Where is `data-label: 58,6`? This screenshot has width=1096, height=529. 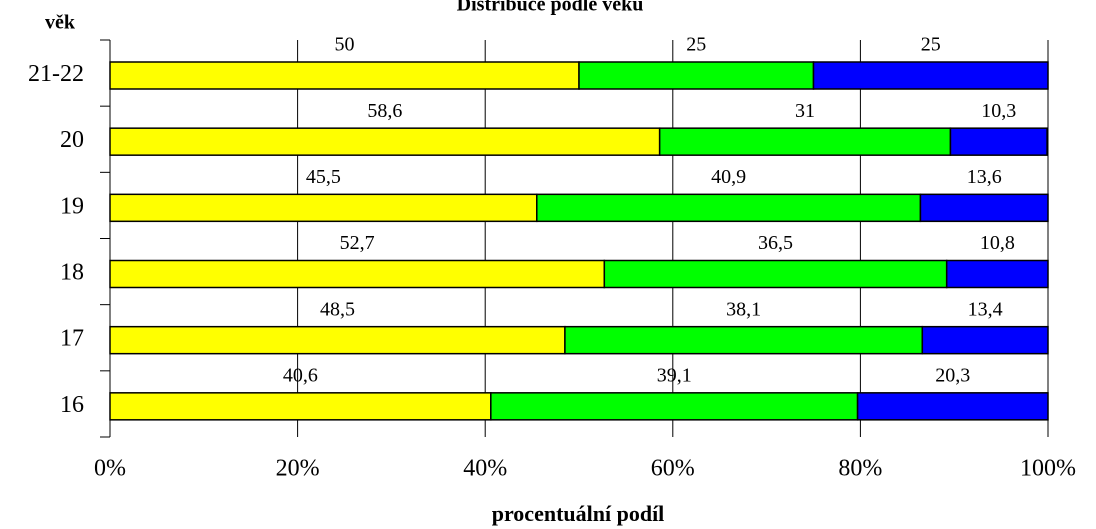
data-label: 58,6 is located at coordinates (384, 111).